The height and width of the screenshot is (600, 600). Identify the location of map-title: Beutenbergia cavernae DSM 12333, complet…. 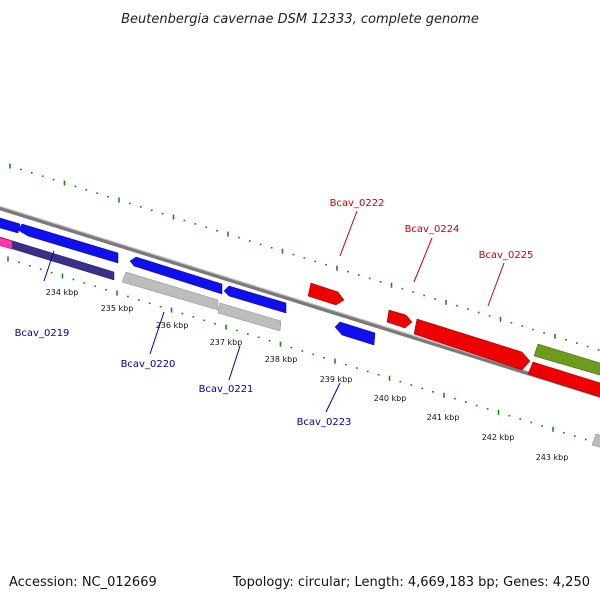
(300, 19).